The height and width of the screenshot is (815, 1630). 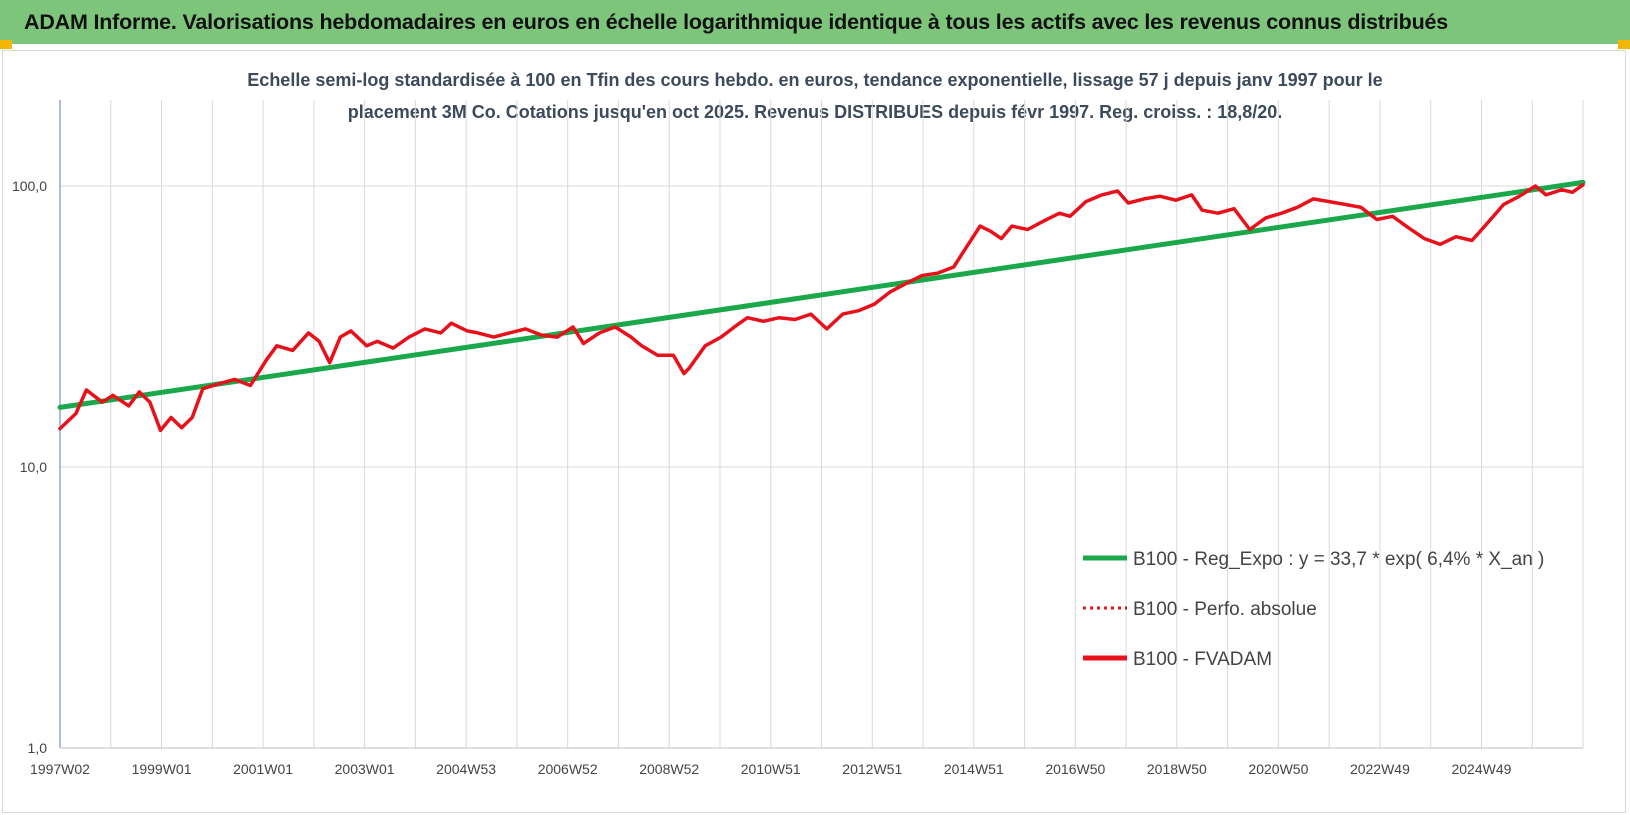 I want to click on legend-label-2: B100 - Perfo. absolue, so click(x=1225, y=609).